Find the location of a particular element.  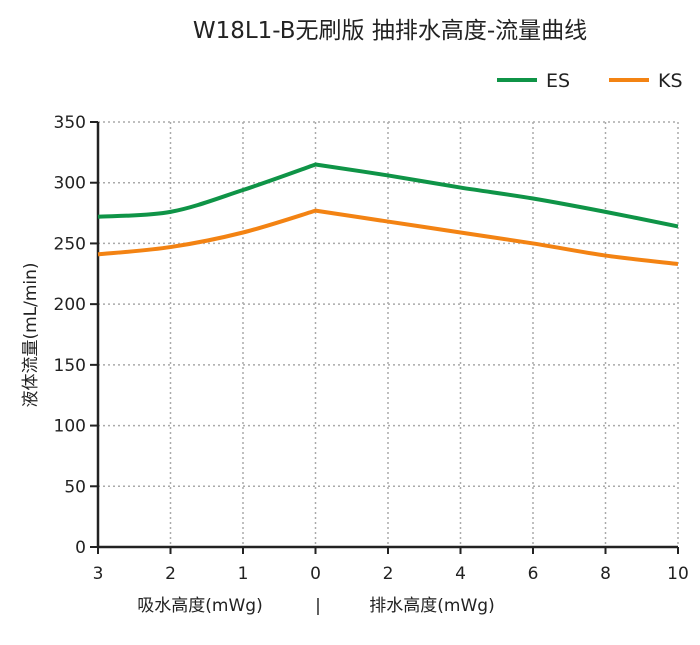

x-tick-label: 1 is located at coordinates (243, 574).